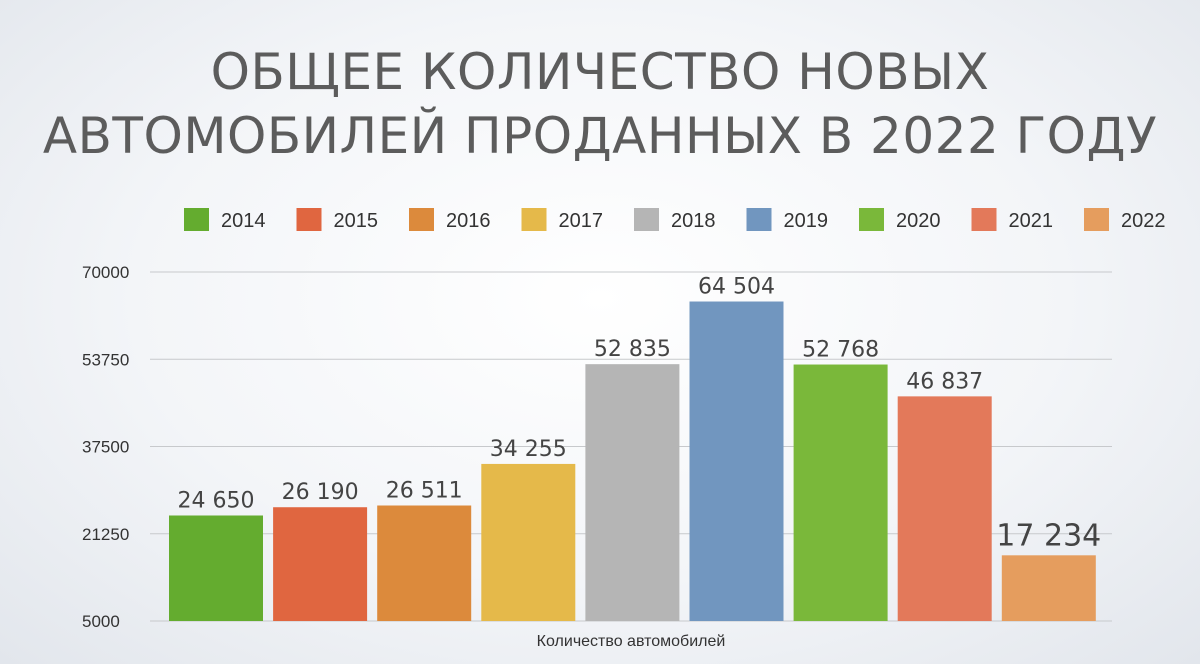  I want to click on legend-label-2016: 2016, so click(468, 221).